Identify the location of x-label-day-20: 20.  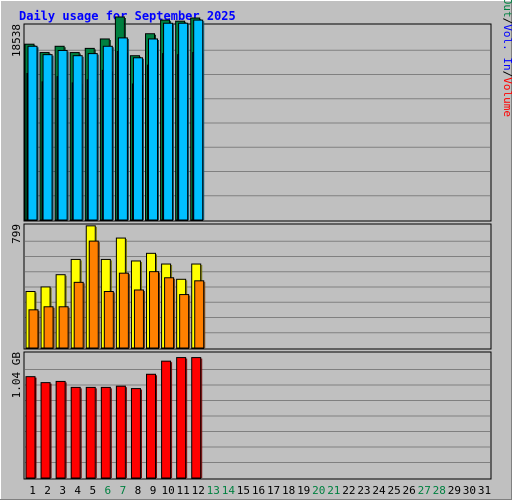
(318, 490).